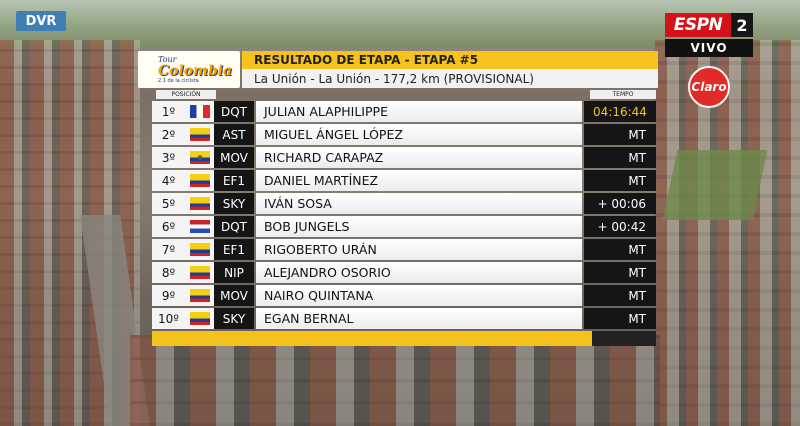  What do you see at coordinates (620, 226) in the screenshot?
I see `time-cell: + 00:42` at bounding box center [620, 226].